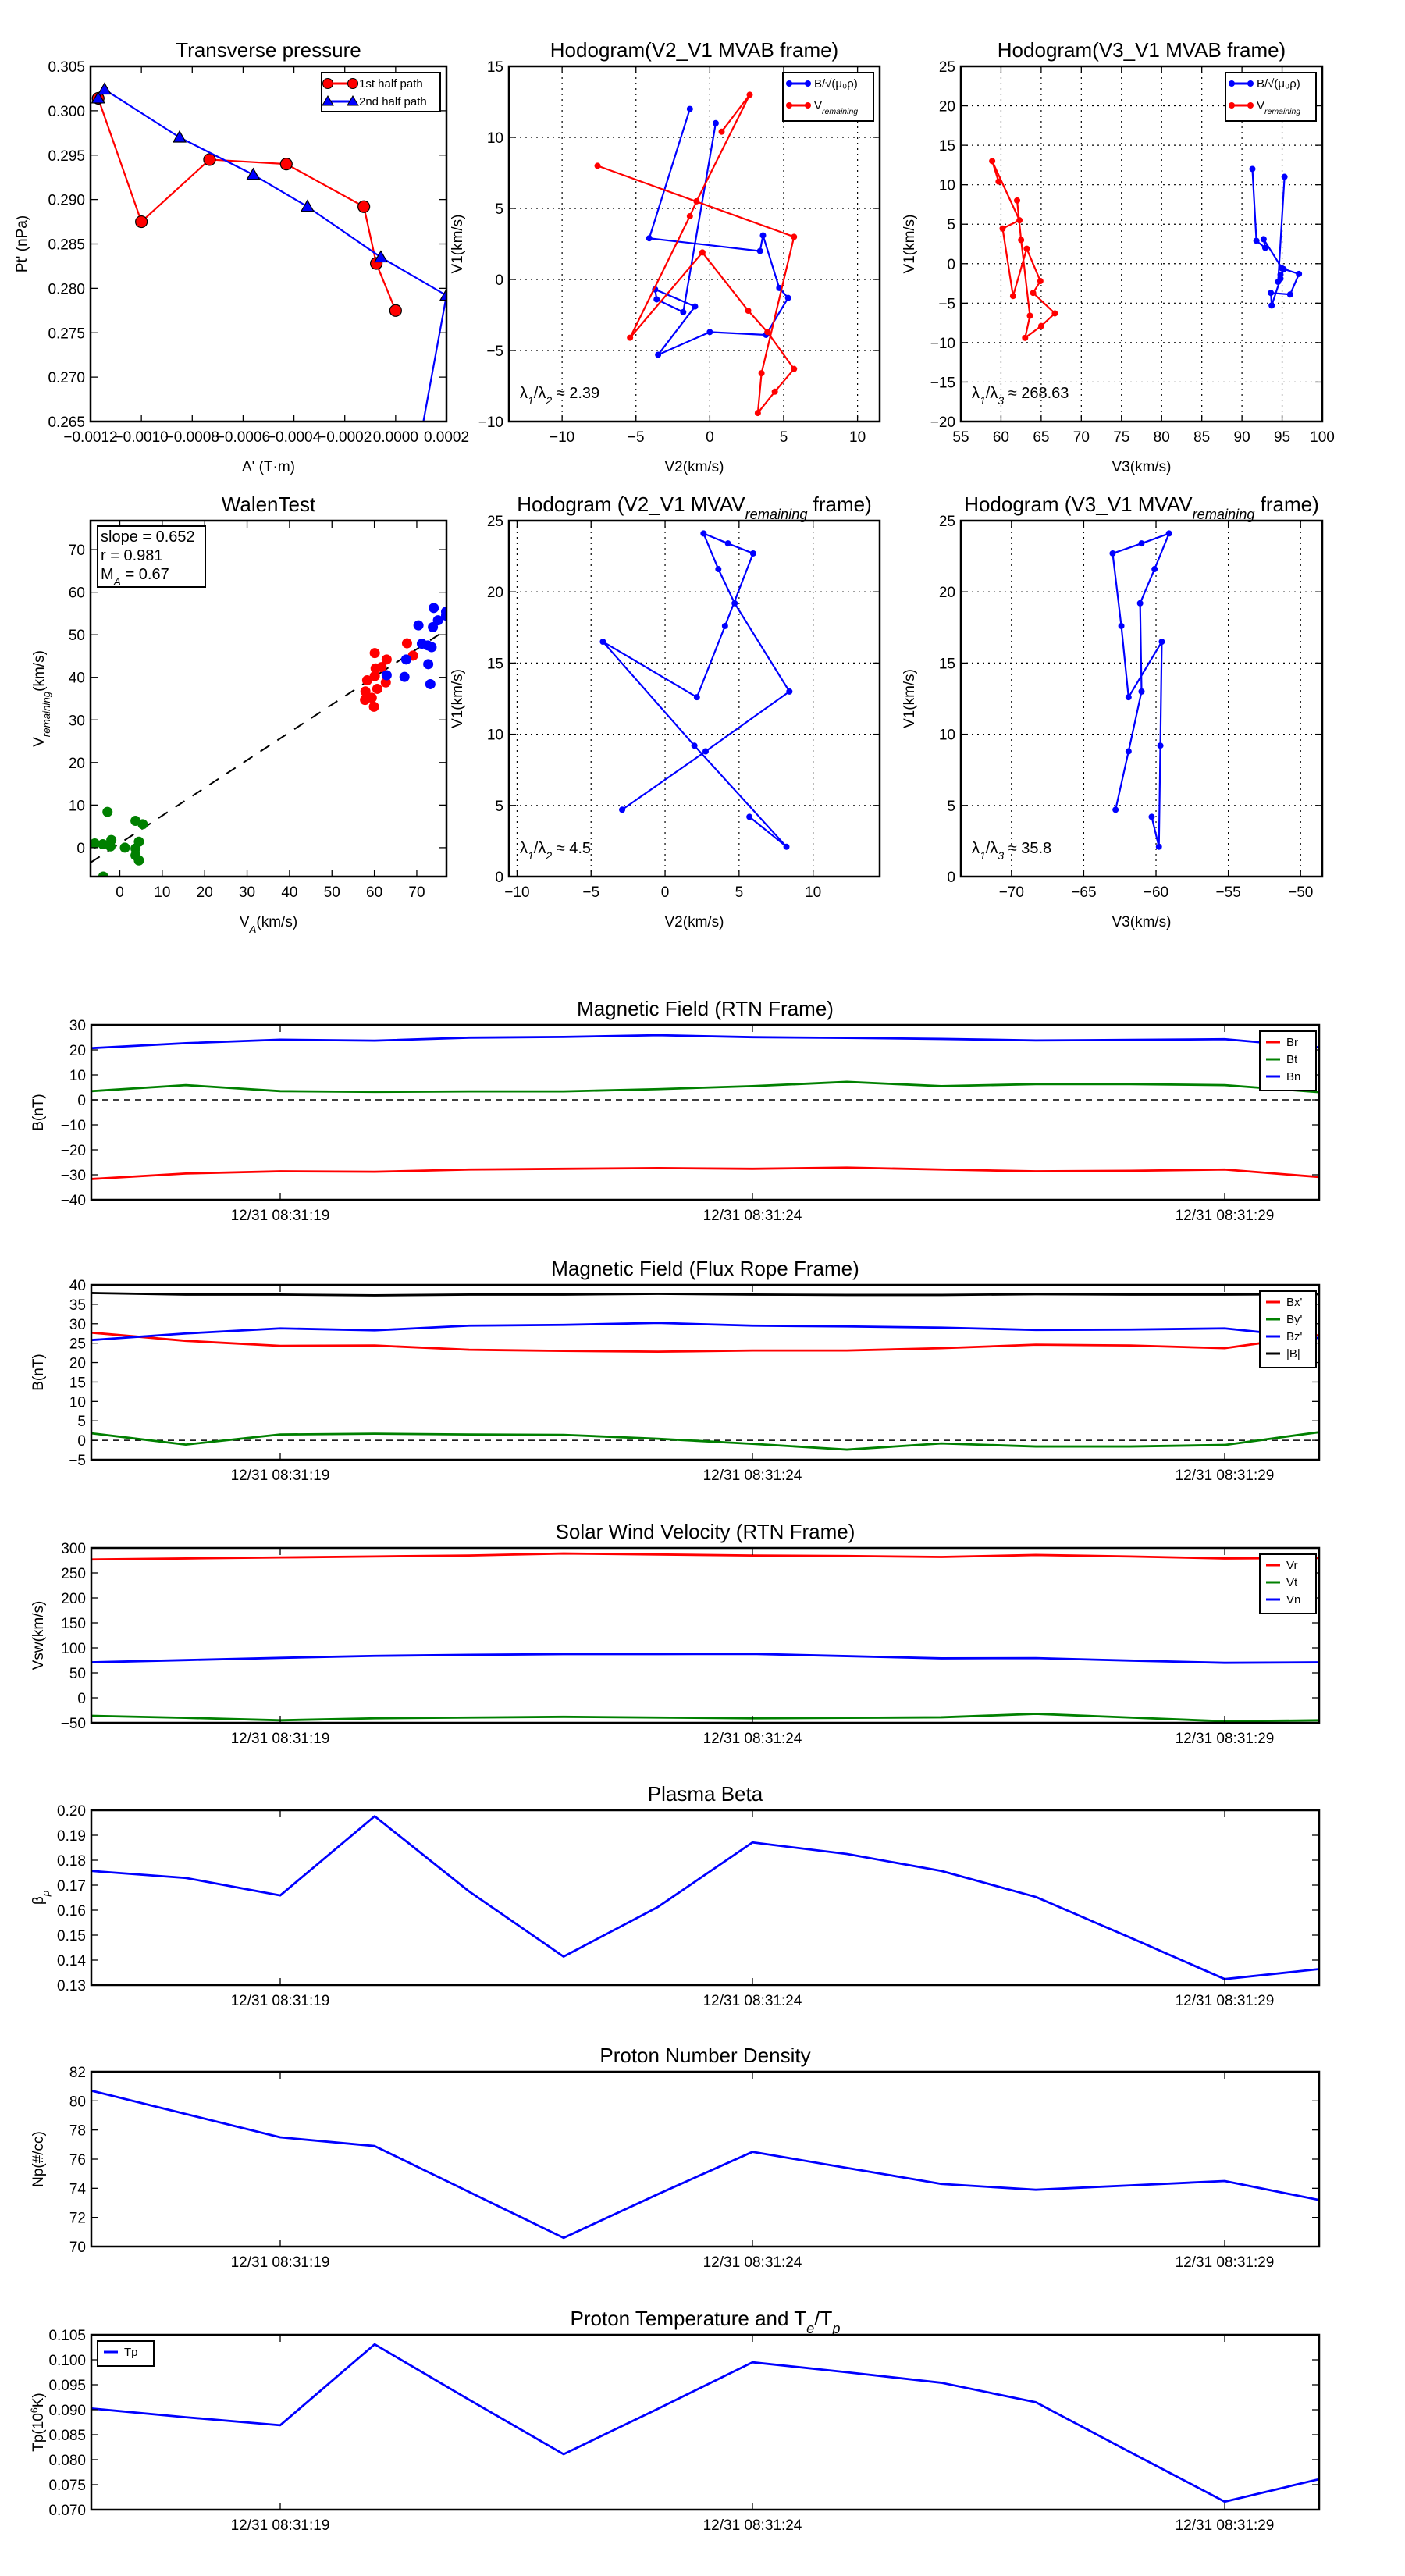  I want to click on x-tick-label: 0.0000, so click(395, 437).